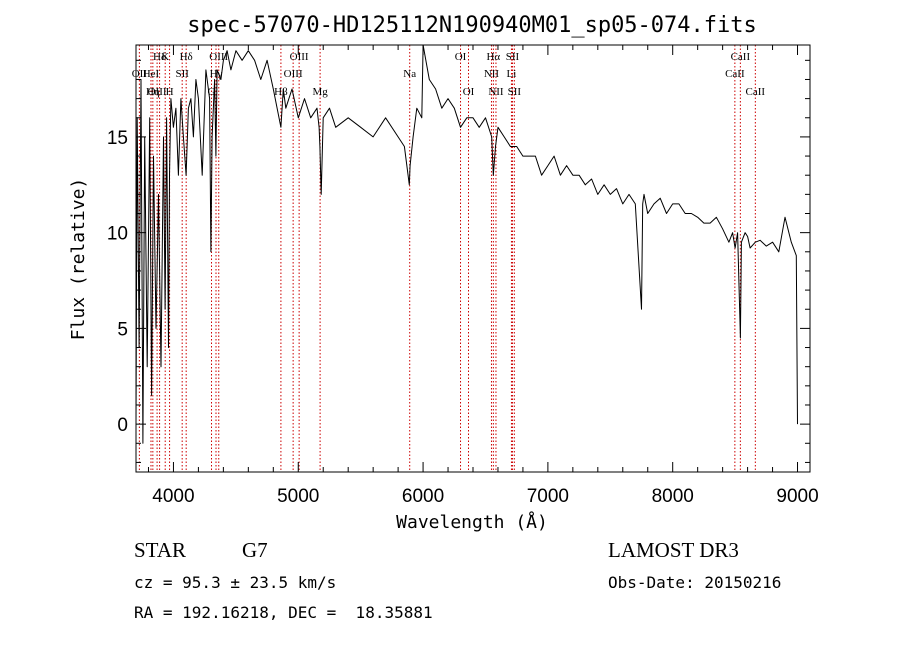 The width and height of the screenshot is (900, 649). Describe the element at coordinates (281, 92) in the screenshot. I see `spectral-line-label: Hβ` at that location.